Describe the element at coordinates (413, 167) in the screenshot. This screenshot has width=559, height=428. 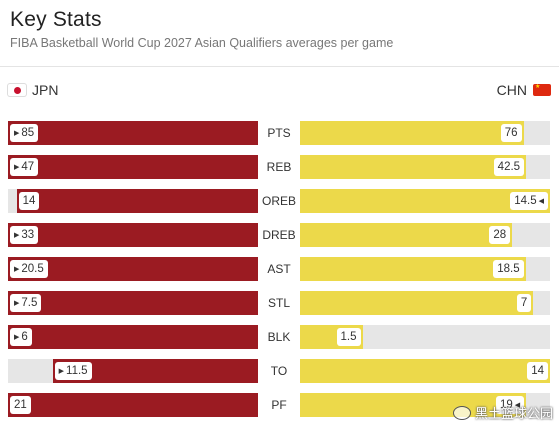
I see `right-bar: 42.5` at that location.